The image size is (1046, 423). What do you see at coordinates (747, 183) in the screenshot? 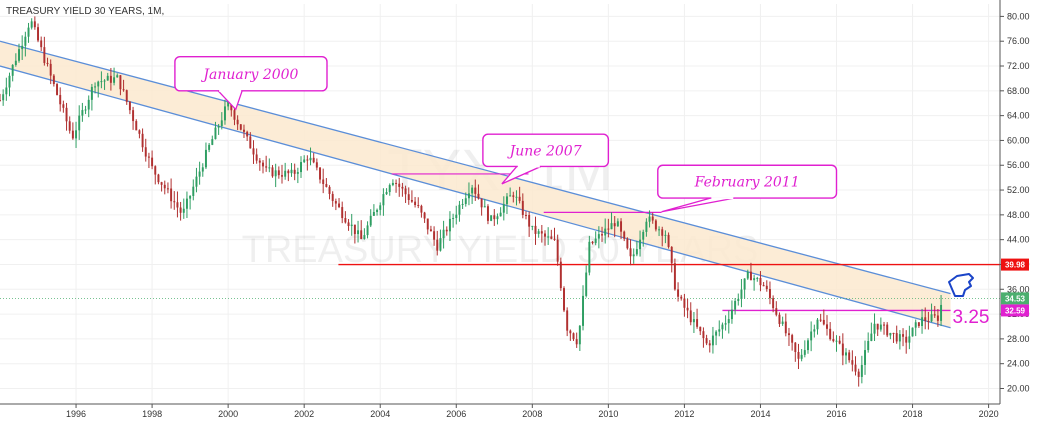
I see `callout-text: February 2011` at bounding box center [747, 183].